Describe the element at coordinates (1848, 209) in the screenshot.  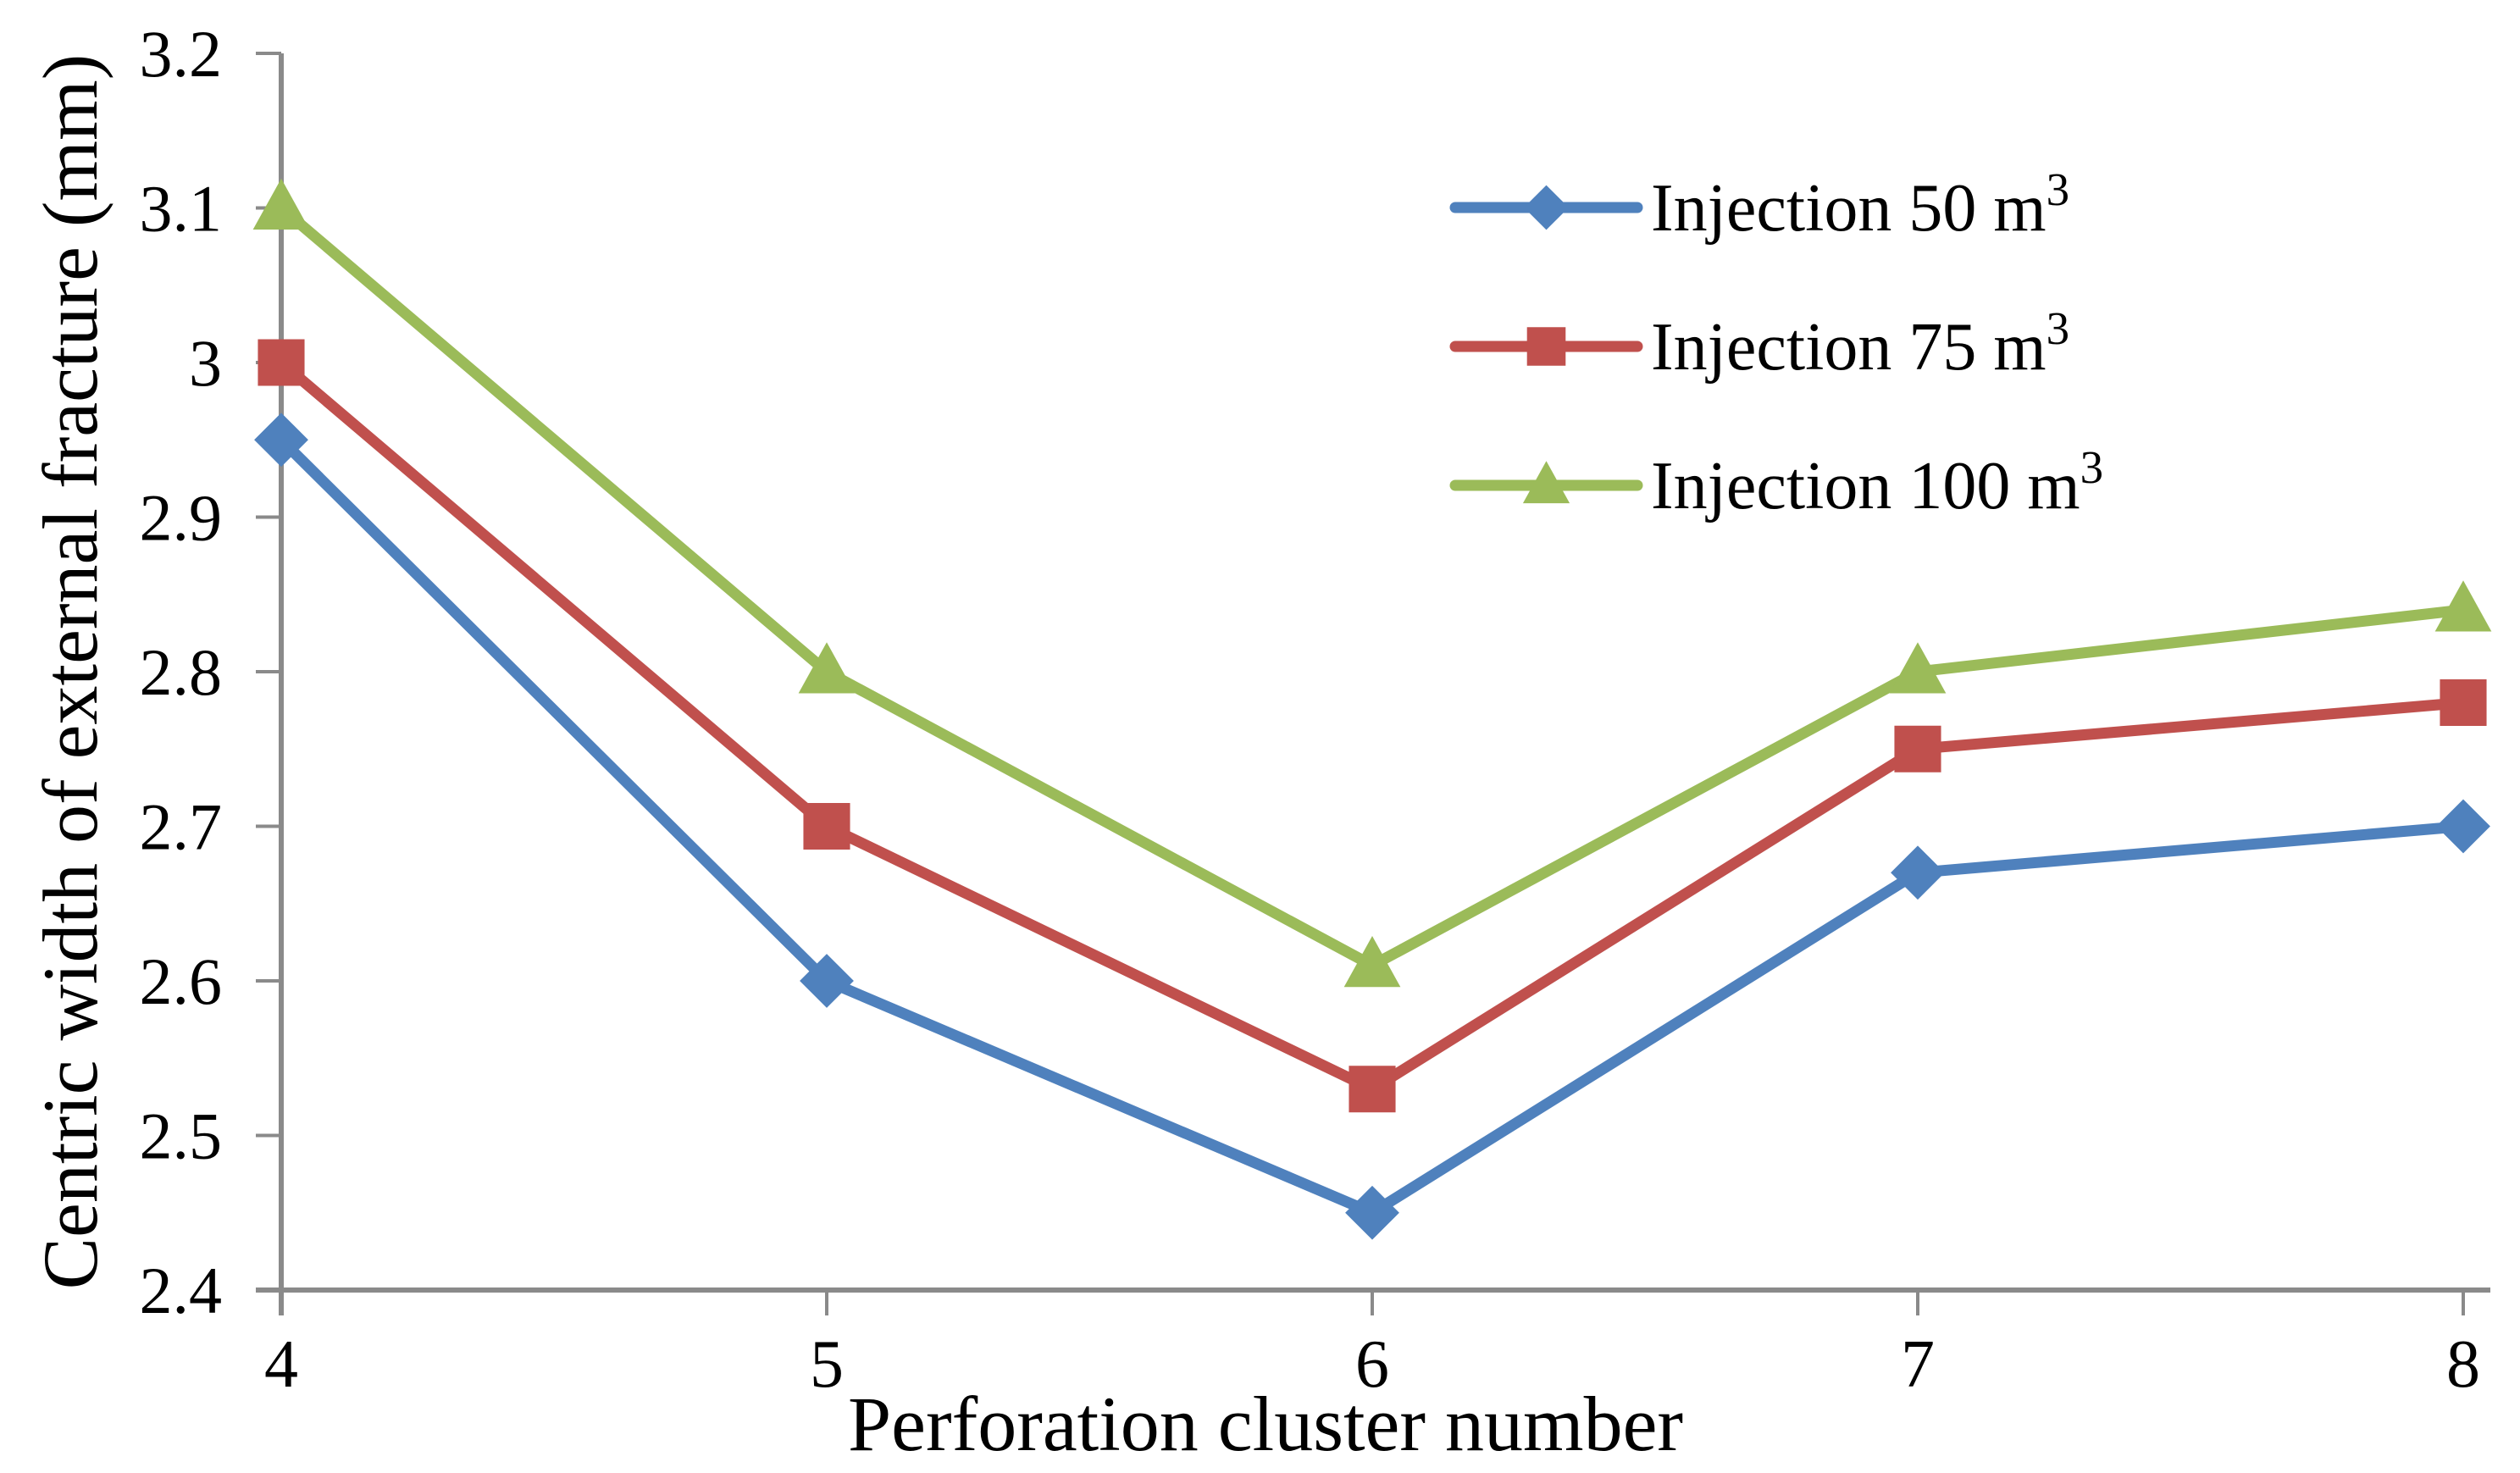
I see `legend-label-text: Injection 50 m` at that location.